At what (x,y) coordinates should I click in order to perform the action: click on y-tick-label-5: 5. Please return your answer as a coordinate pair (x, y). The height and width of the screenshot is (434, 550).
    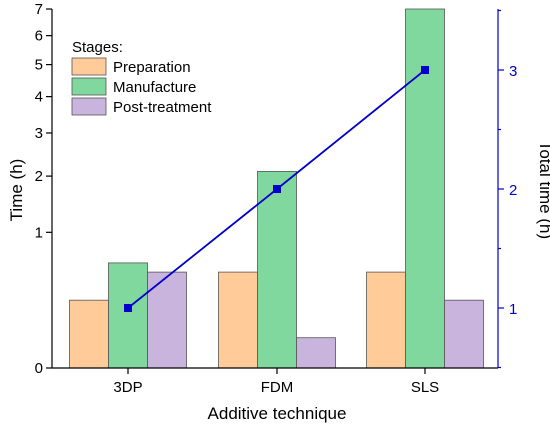
    Looking at the image, I should click on (39, 65).